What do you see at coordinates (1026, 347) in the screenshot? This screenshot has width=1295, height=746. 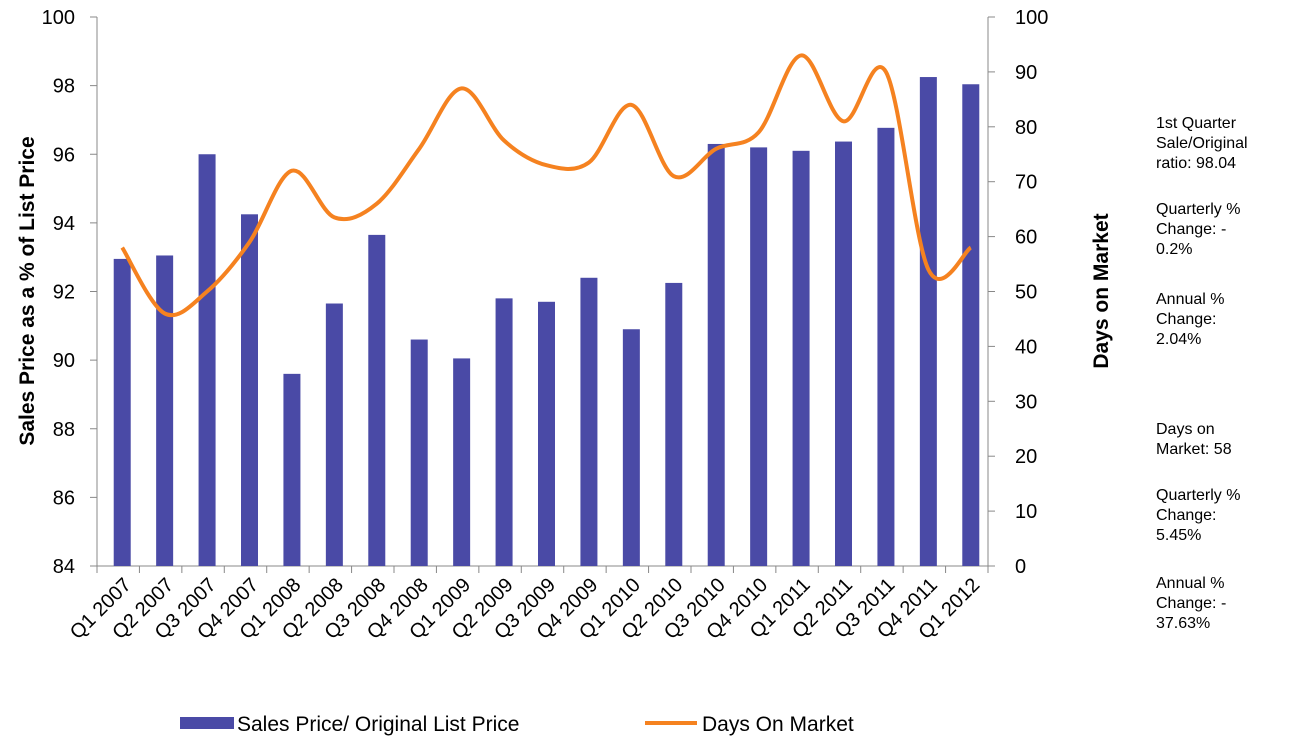 I see `y2-tick-label: 40` at bounding box center [1026, 347].